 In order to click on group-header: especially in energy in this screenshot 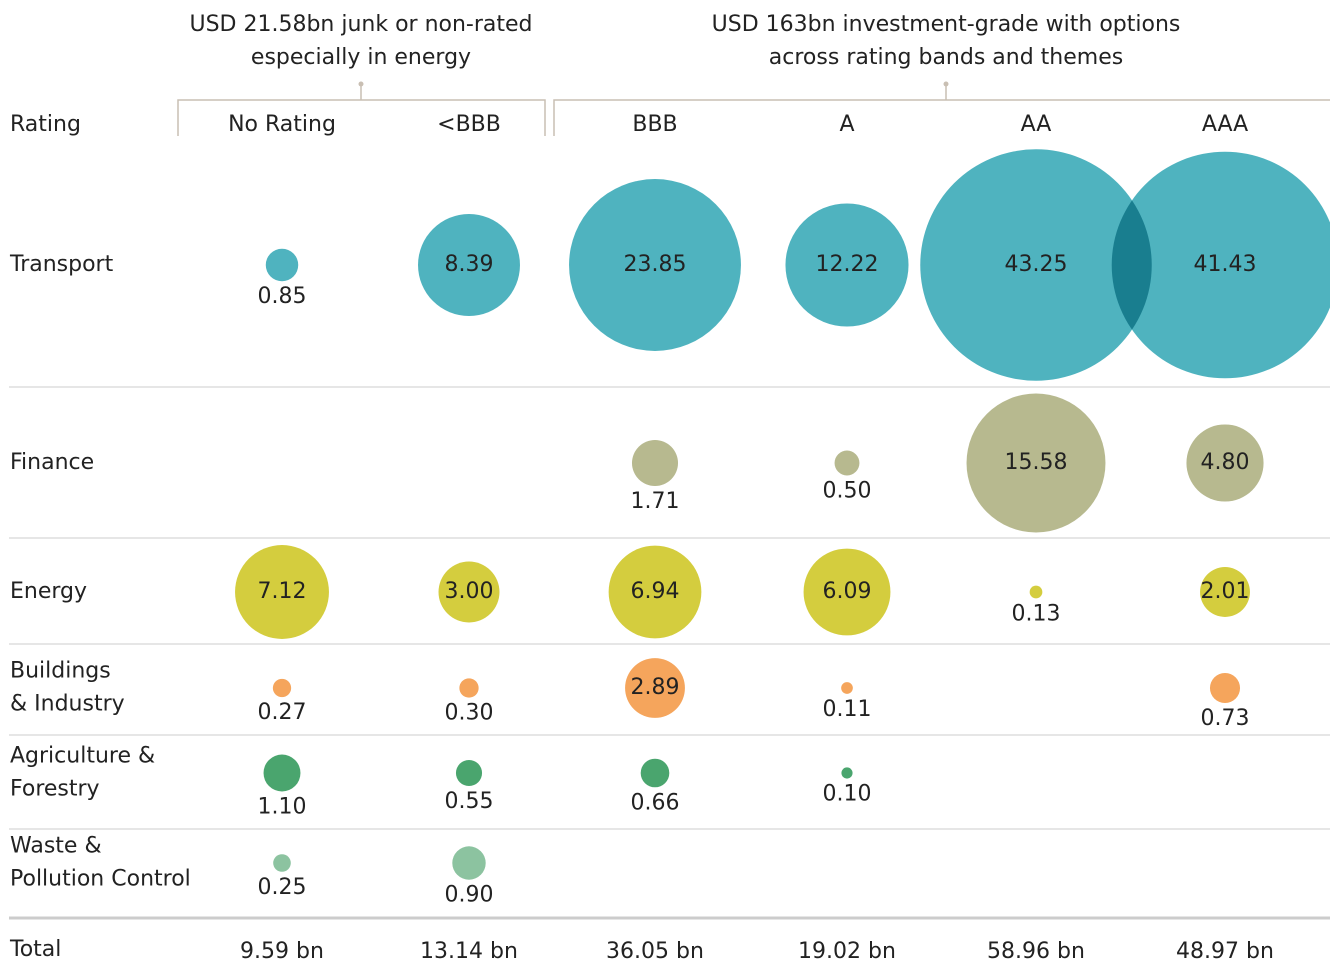, I will do `click(361, 57)`.